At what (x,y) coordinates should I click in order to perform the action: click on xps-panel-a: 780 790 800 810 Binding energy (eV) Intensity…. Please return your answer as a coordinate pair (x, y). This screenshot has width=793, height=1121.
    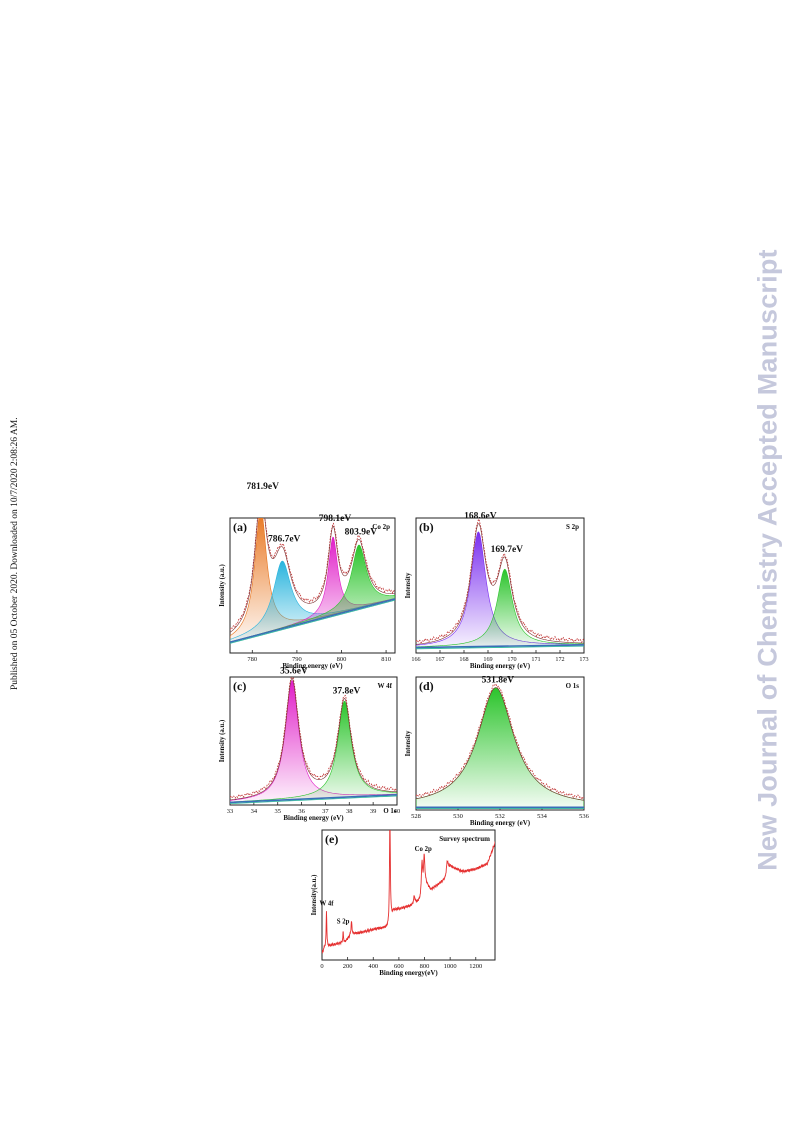
    Looking at the image, I should click on (307, 576).